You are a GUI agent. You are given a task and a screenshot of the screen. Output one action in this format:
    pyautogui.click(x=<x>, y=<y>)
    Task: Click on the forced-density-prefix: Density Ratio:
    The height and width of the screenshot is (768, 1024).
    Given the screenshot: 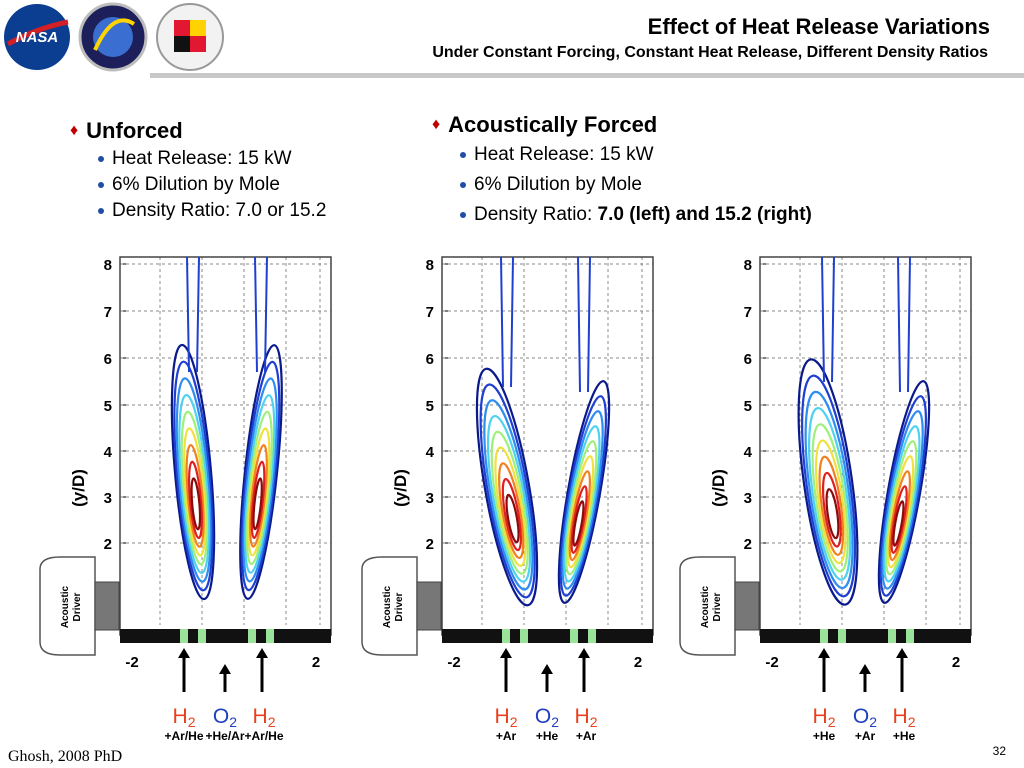 What is the action you would take?
    pyautogui.click(x=536, y=214)
    